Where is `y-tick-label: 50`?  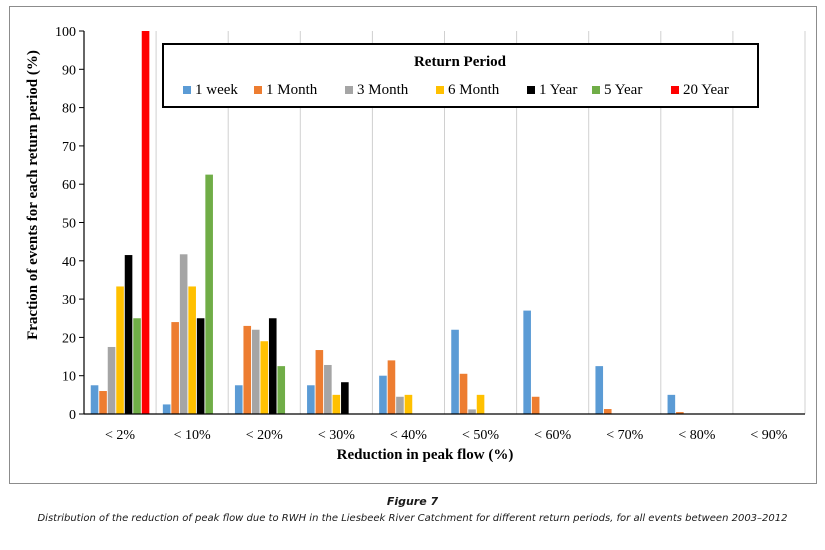 y-tick-label: 50 is located at coordinates (69, 224).